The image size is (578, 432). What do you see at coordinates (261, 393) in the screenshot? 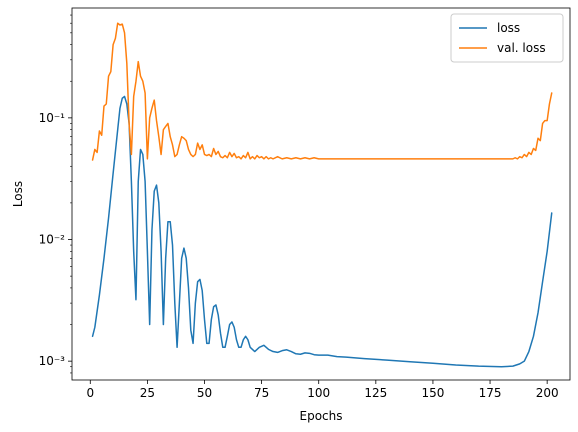
I see `x-tick-label: 75` at bounding box center [261, 393].